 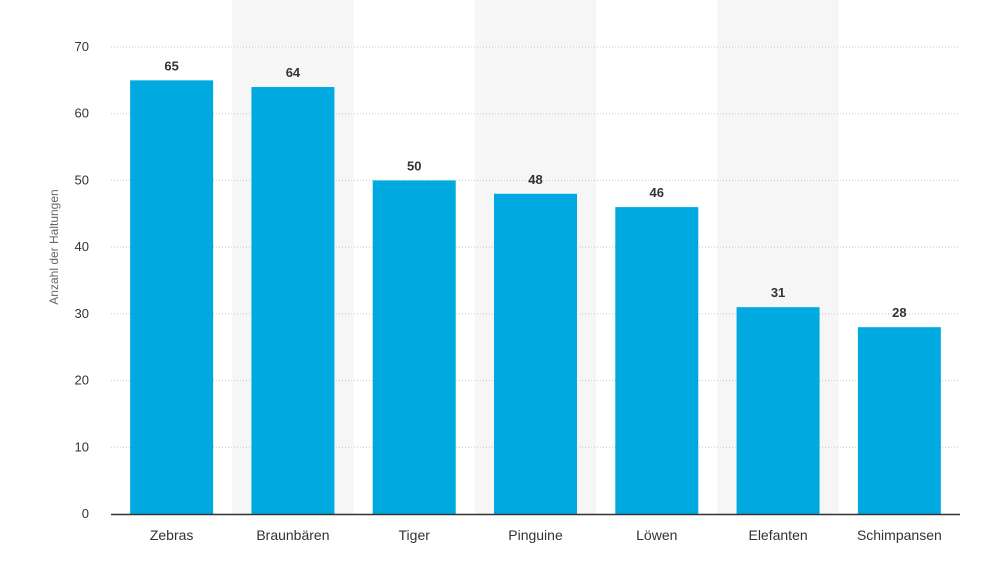 I want to click on y-tick-label: 70, so click(x=82, y=46).